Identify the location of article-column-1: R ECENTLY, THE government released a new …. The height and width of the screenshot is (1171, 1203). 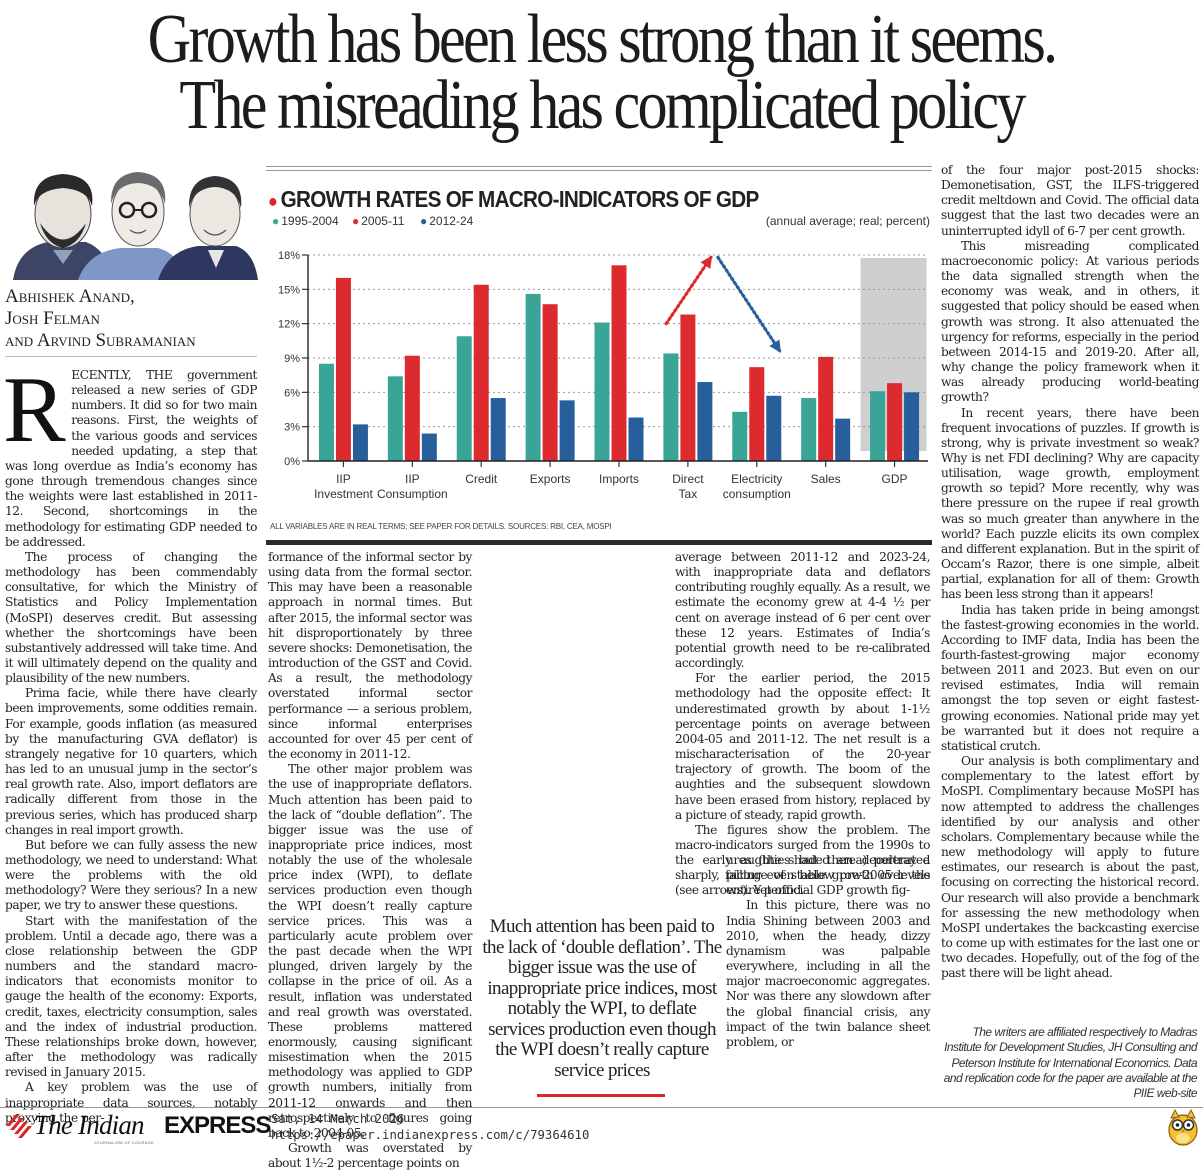
(130, 742).